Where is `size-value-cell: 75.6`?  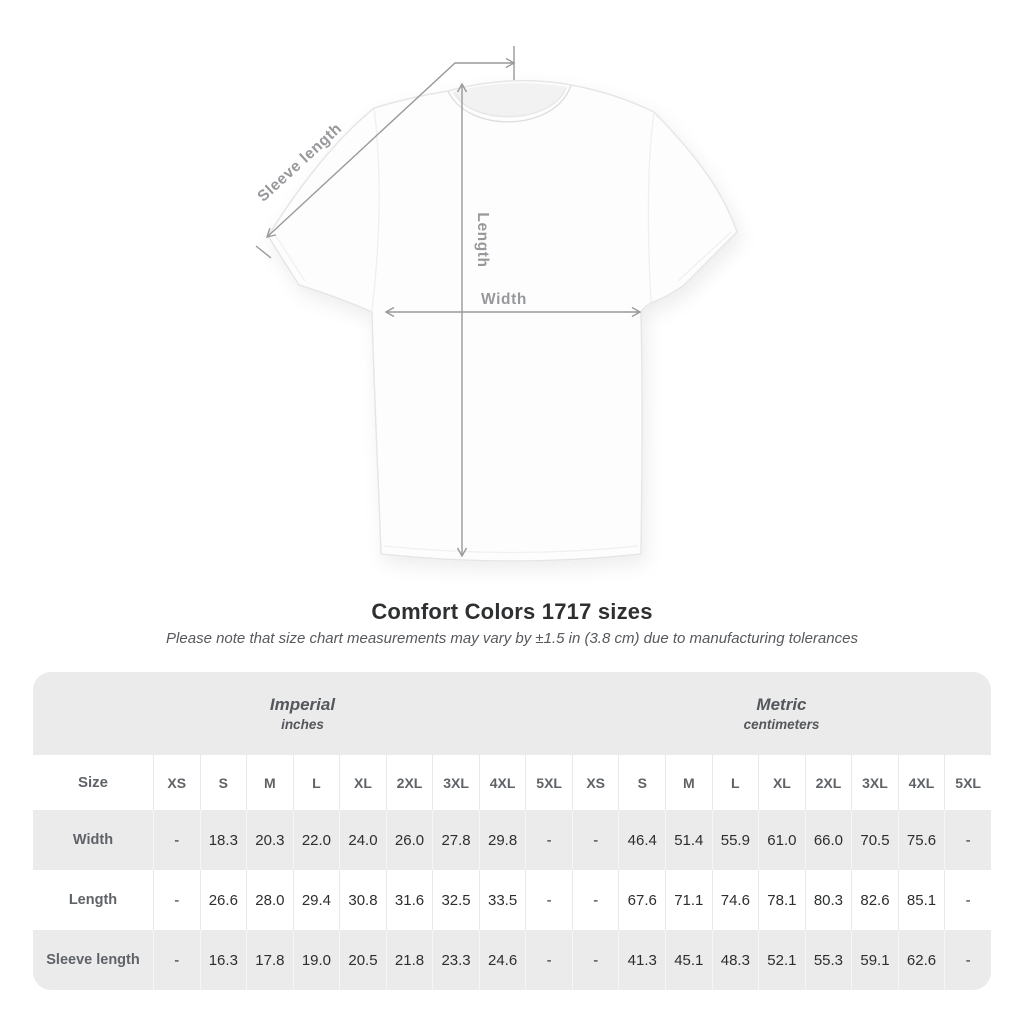
size-value-cell: 75.6 is located at coordinates (921, 840).